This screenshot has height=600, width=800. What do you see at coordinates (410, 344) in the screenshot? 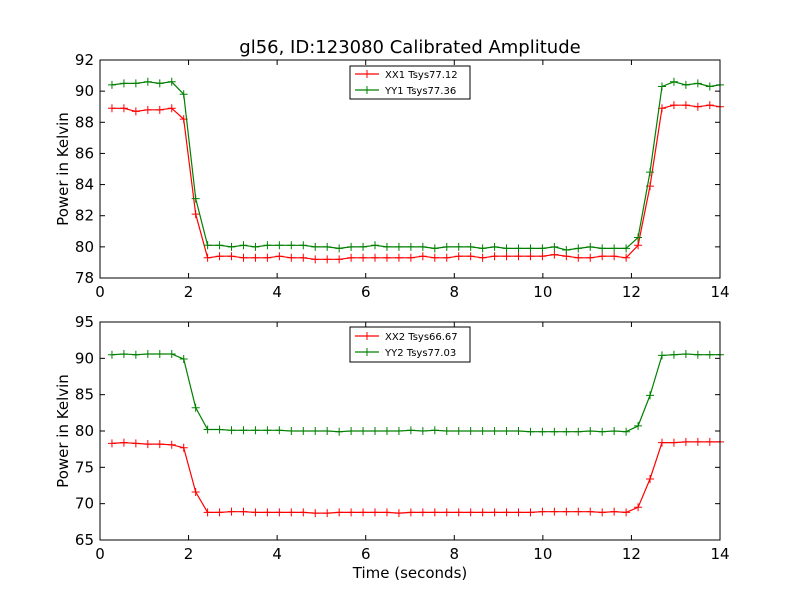
I see `legend: XX2 Tsys66.67 YY2 Tsys77.03` at bounding box center [410, 344].